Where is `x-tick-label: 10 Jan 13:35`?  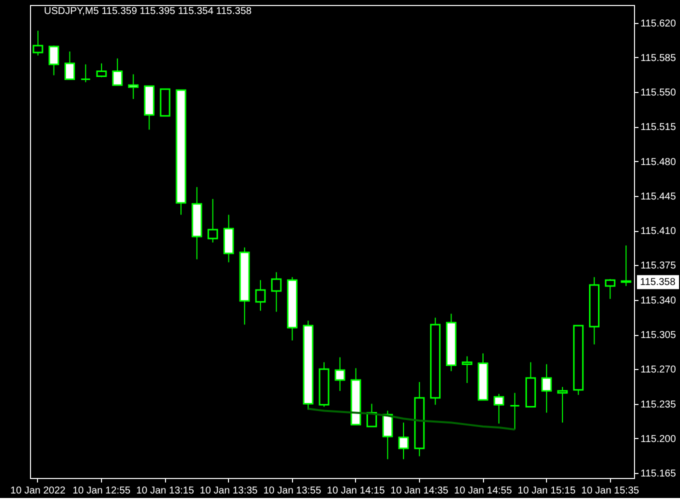
x-tick-label: 10 Jan 13:35 is located at coordinates (229, 491).